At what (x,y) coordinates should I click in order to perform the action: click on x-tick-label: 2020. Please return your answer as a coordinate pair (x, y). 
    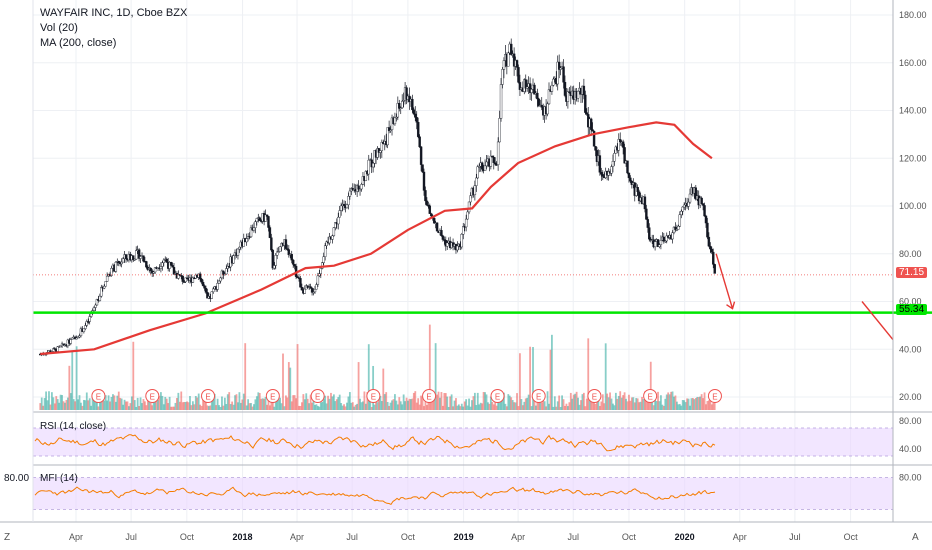
    Looking at the image, I should click on (685, 537).